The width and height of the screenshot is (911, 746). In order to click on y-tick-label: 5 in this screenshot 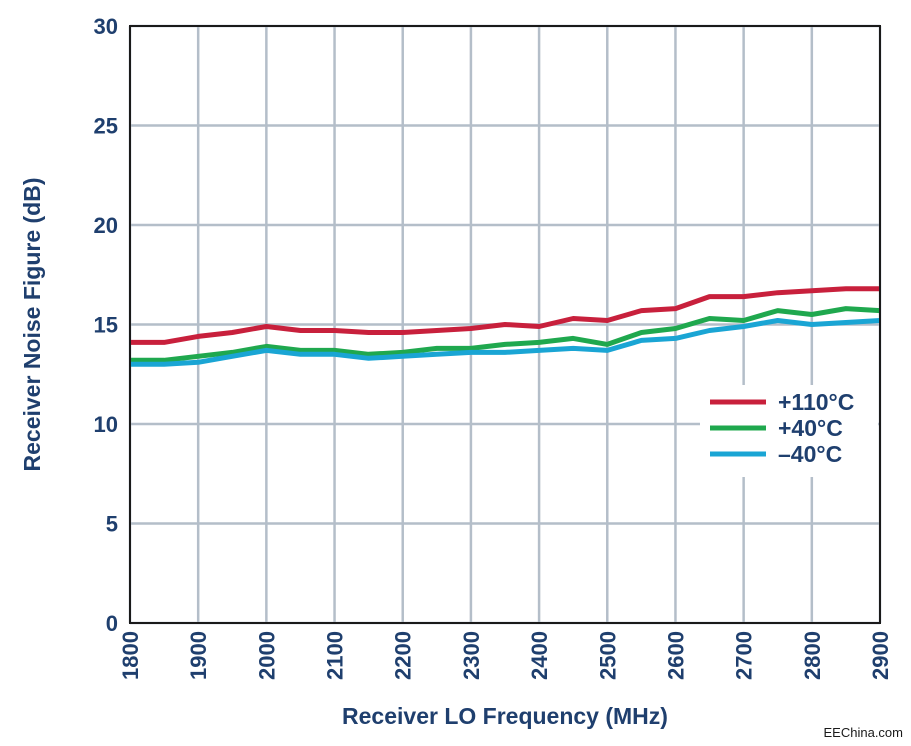, I will do `click(112, 524)`.